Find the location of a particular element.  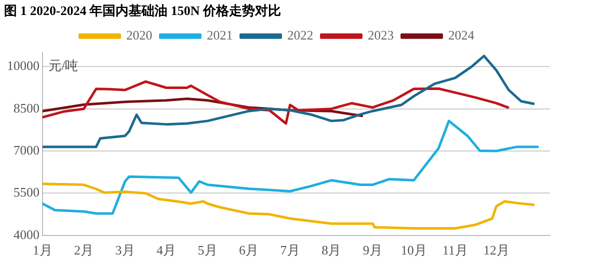

x-tick-label: 3月 is located at coordinates (125, 250).